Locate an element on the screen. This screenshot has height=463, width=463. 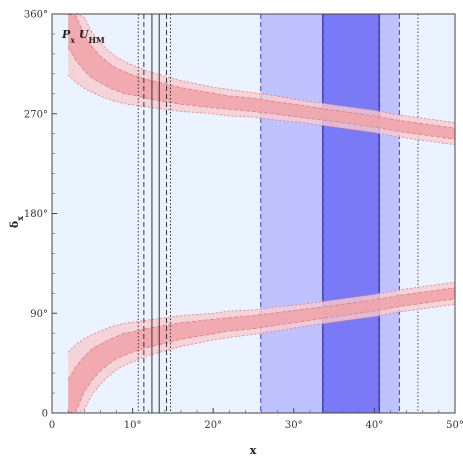
x-tick-label: 20° is located at coordinates (213, 425).